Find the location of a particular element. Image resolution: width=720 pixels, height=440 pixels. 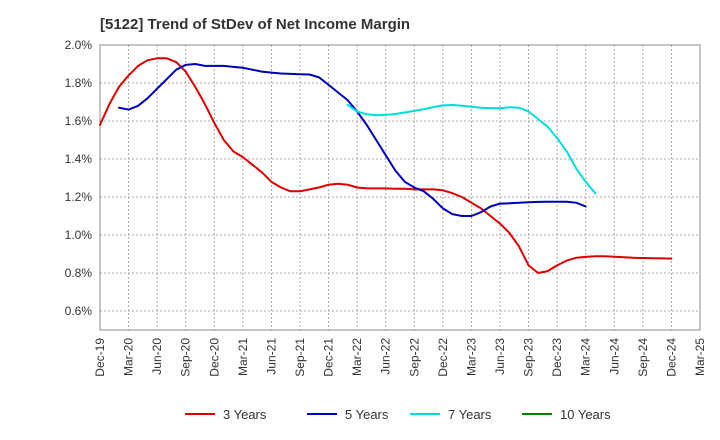

x-tick-label: Jun-22 is located at coordinates (386, 356).